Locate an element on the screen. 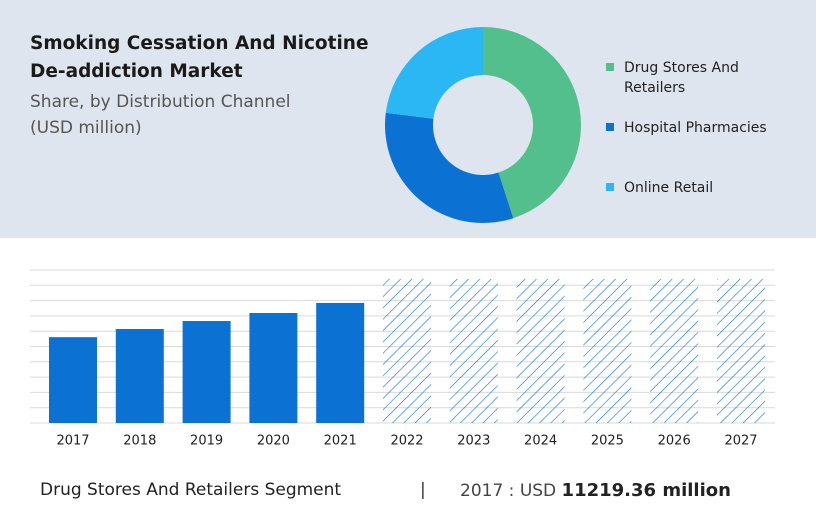 Image resolution: width=816 pixels, height=528 pixels. footer-year: 2017 is located at coordinates (482, 491).